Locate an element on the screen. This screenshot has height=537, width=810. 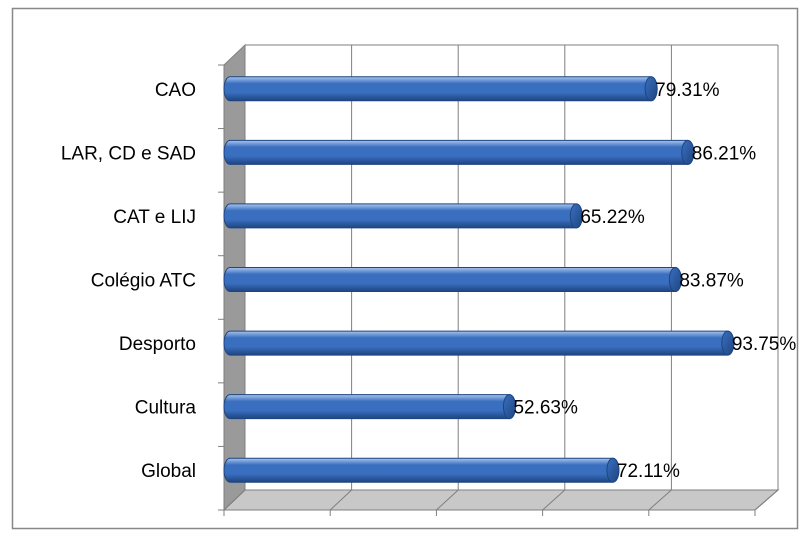
data-label: 86.21% is located at coordinates (724, 153).